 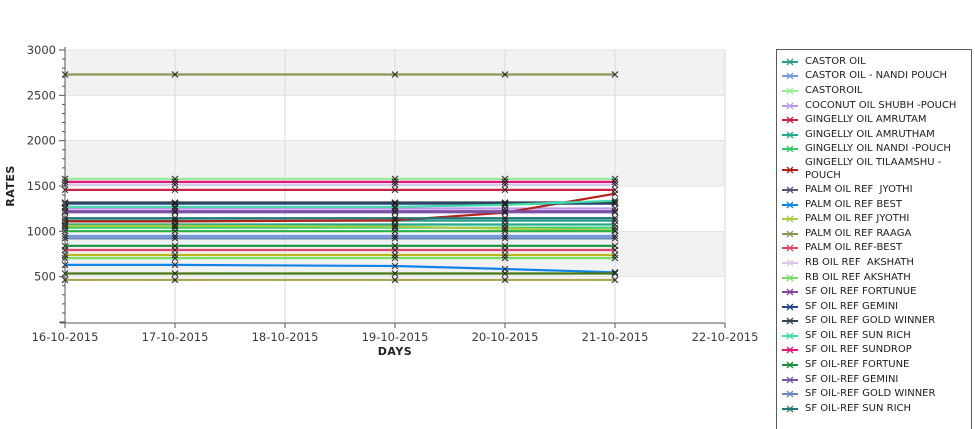 What do you see at coordinates (395, 337) in the screenshot?
I see `x-tick-label: 19-10-2015` at bounding box center [395, 337].